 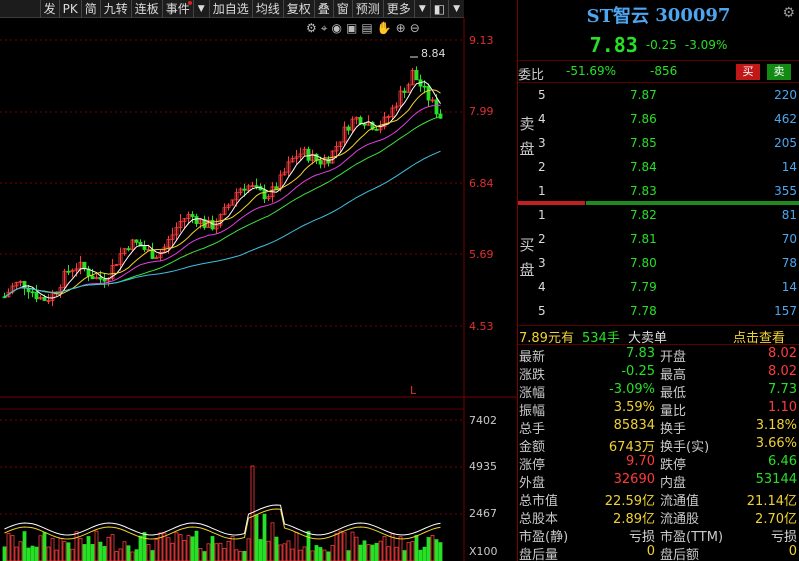 What do you see at coordinates (367, 9) in the screenshot?
I see `toolbar-item: 预测` at bounding box center [367, 9].